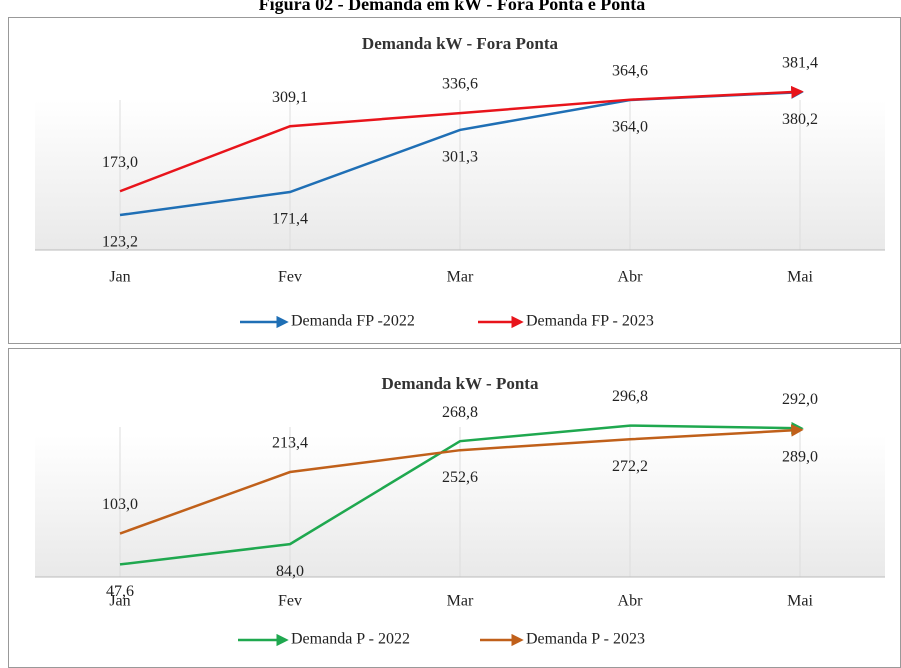 This screenshot has width=901, height=668. Describe the element at coordinates (630, 70) in the screenshot. I see `data-label: 364,6` at that location.